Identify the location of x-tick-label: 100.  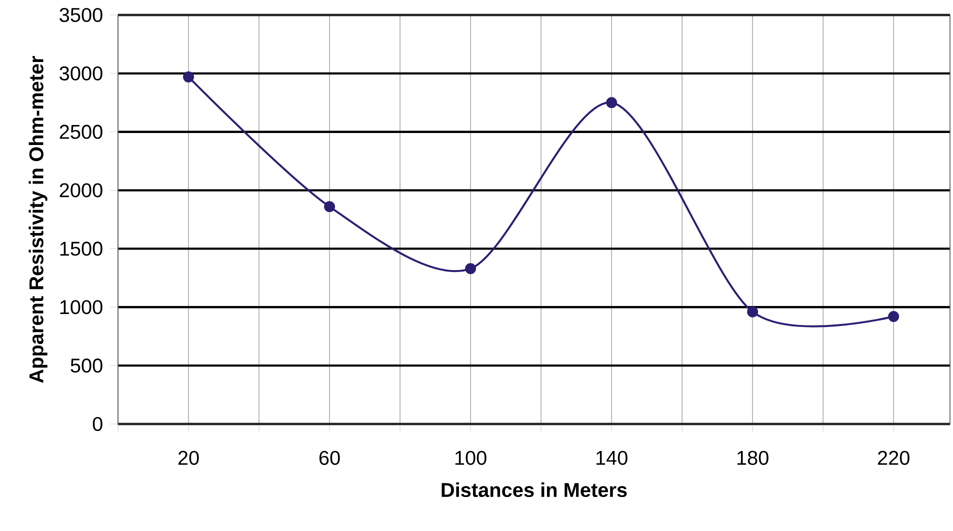
(470, 457).